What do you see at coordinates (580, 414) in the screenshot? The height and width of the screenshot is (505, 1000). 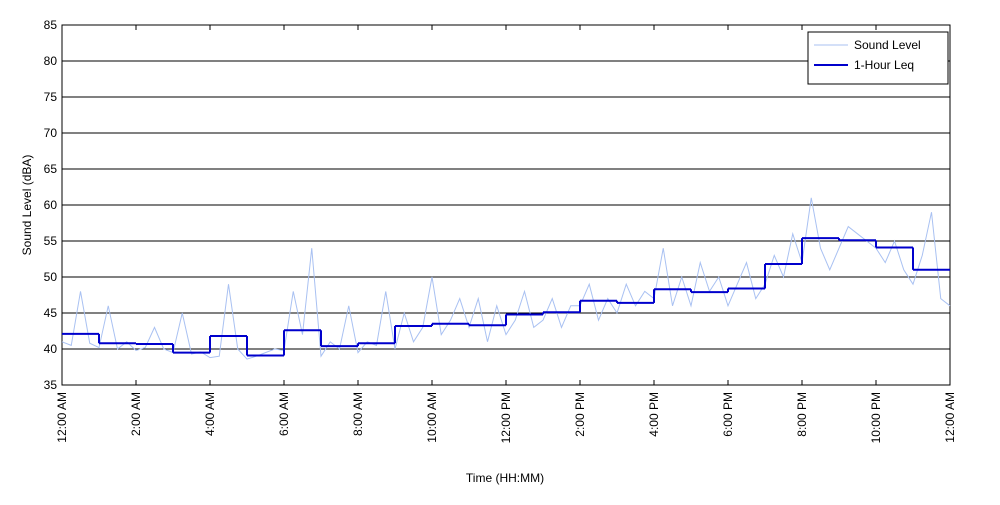 I see `x-tick-label: 2:00 PM` at bounding box center [580, 414].